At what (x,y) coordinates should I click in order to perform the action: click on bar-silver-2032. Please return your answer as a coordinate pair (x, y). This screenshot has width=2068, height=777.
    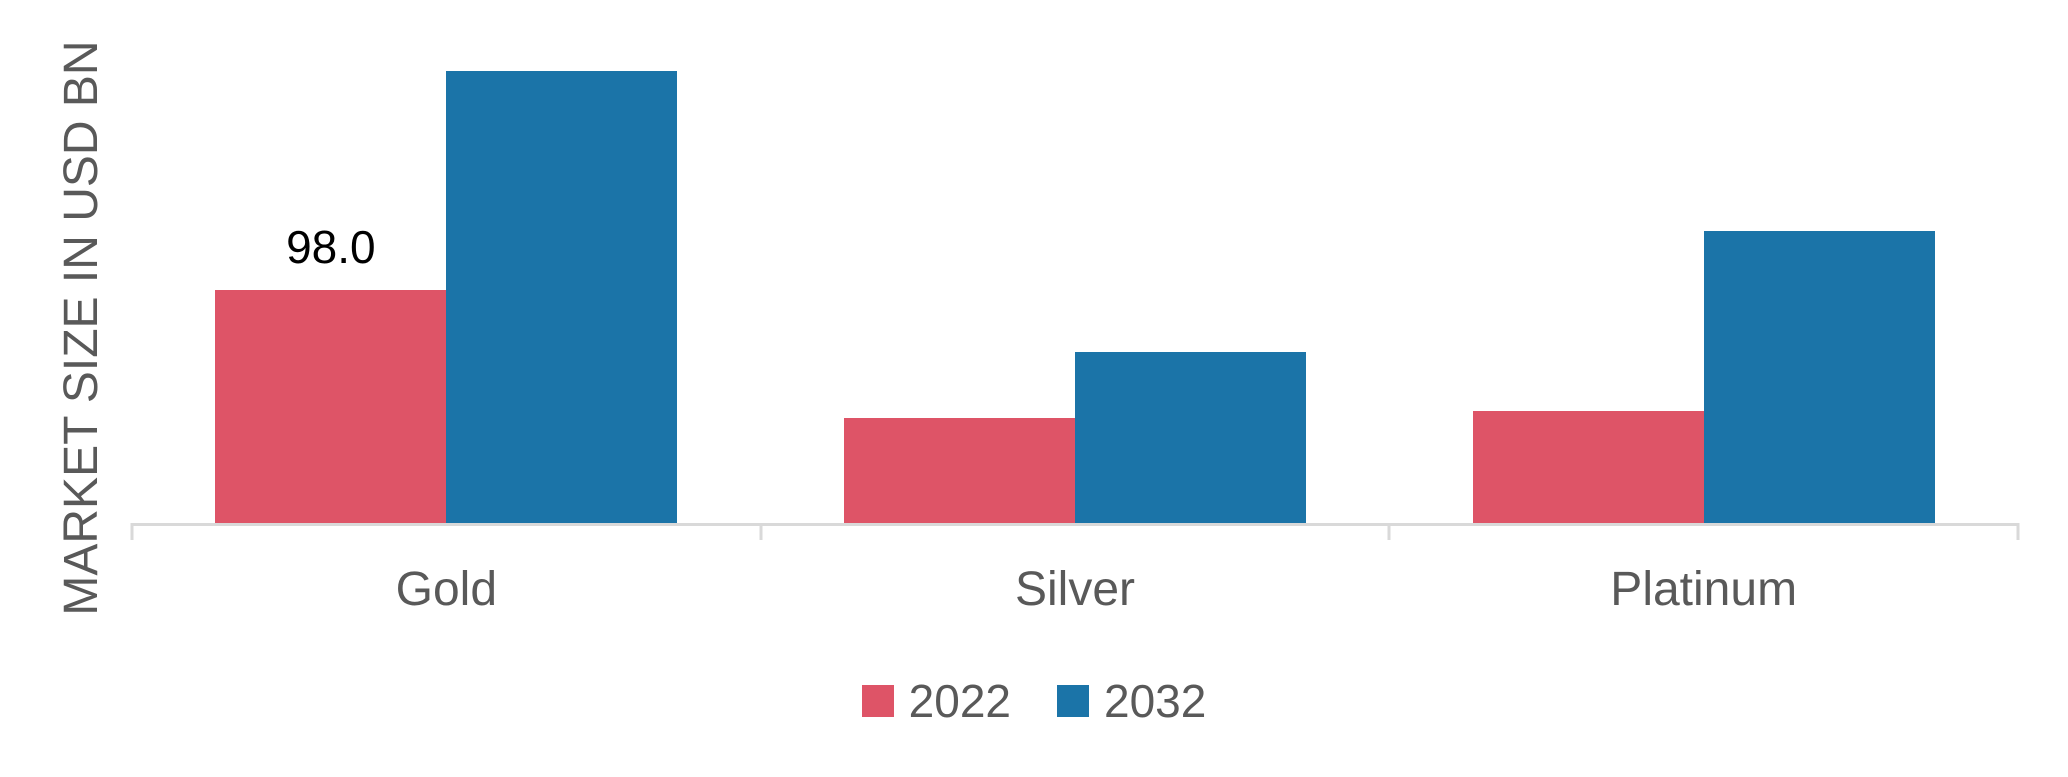
    Looking at the image, I should click on (1190, 437).